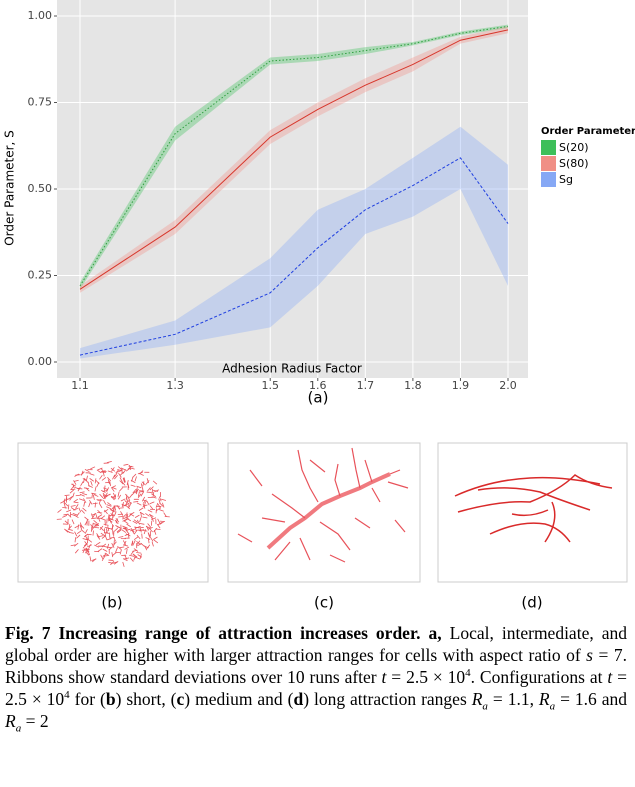 The width and height of the screenshot is (635, 787). I want to click on ribbon, so click(436, 54).